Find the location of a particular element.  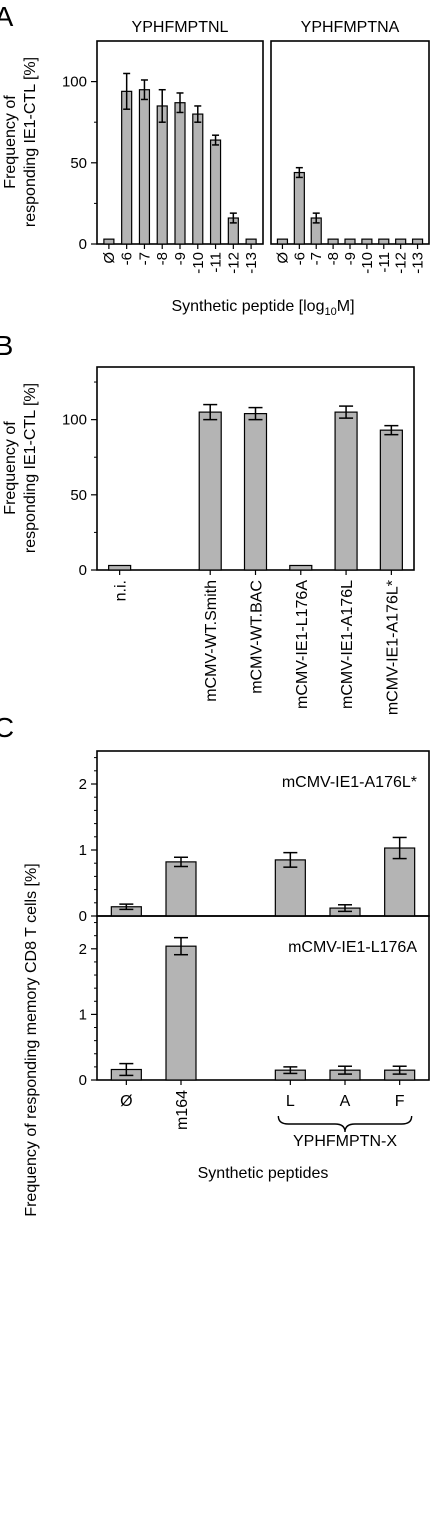

peptide-brace is located at coordinates (345, 1124).